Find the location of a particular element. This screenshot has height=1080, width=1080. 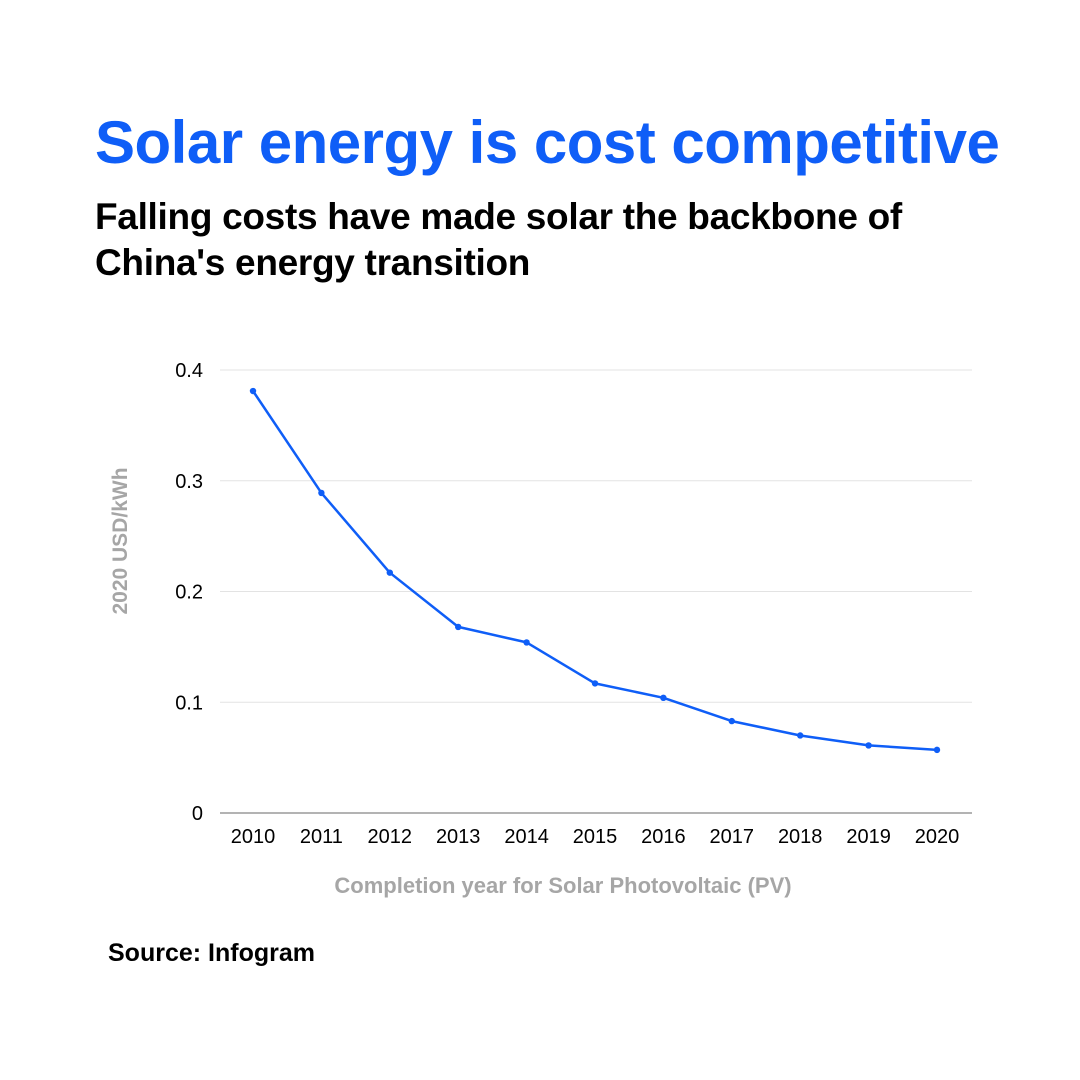

x-tick-label: 2014 is located at coordinates (526, 837).